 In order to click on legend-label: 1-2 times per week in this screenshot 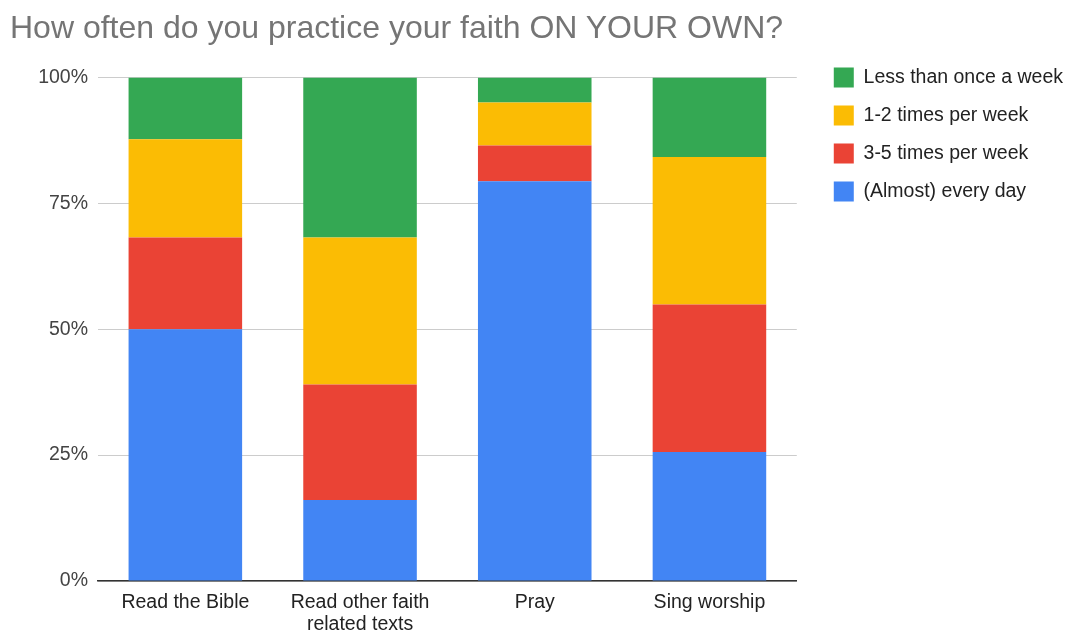, I will do `click(946, 113)`.